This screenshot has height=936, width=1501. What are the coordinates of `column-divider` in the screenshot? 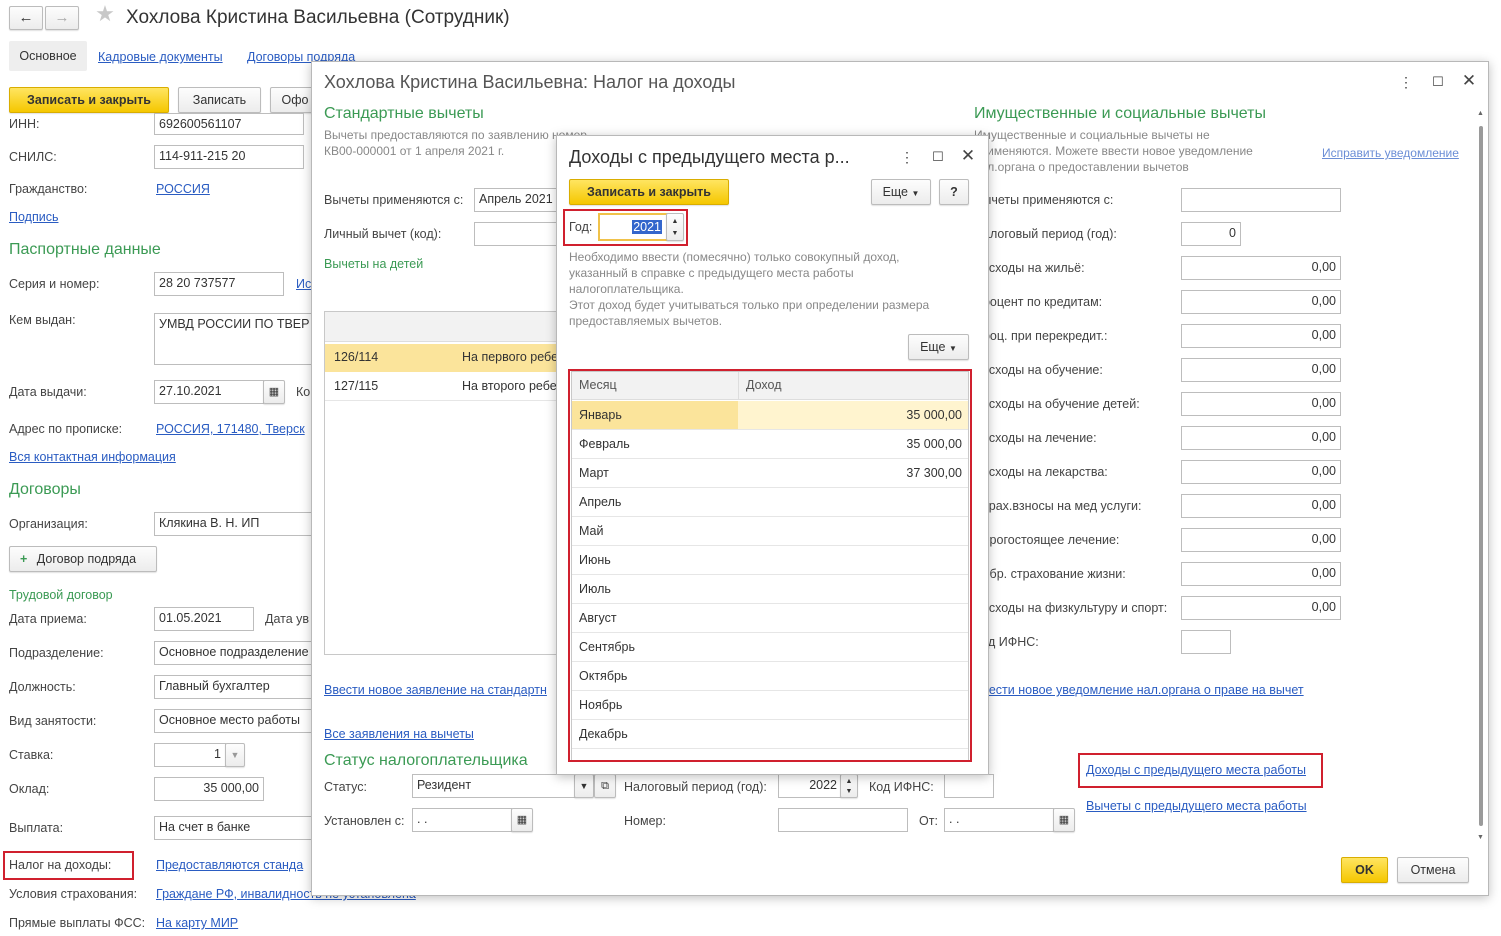 It's located at (738, 386).